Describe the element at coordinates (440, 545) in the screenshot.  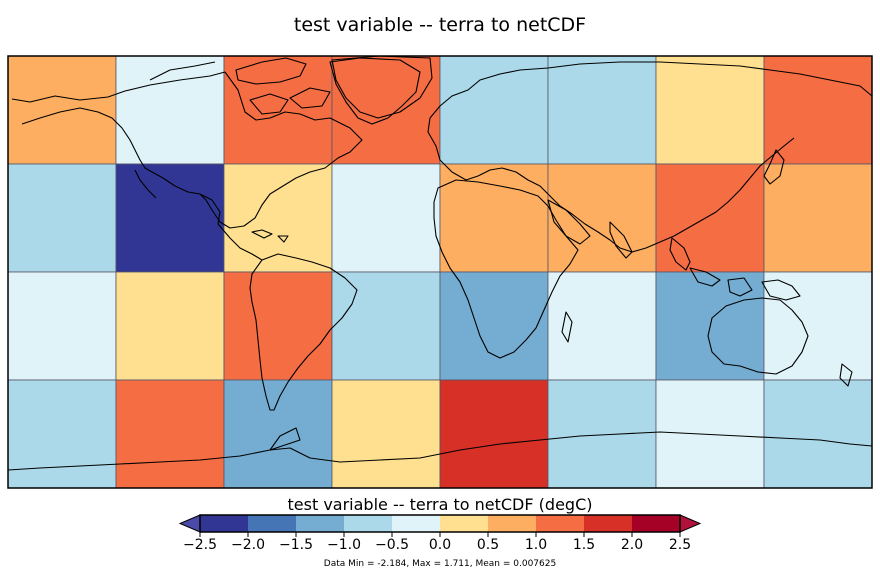
I see `colorbar-tick-label: 0.0` at that location.